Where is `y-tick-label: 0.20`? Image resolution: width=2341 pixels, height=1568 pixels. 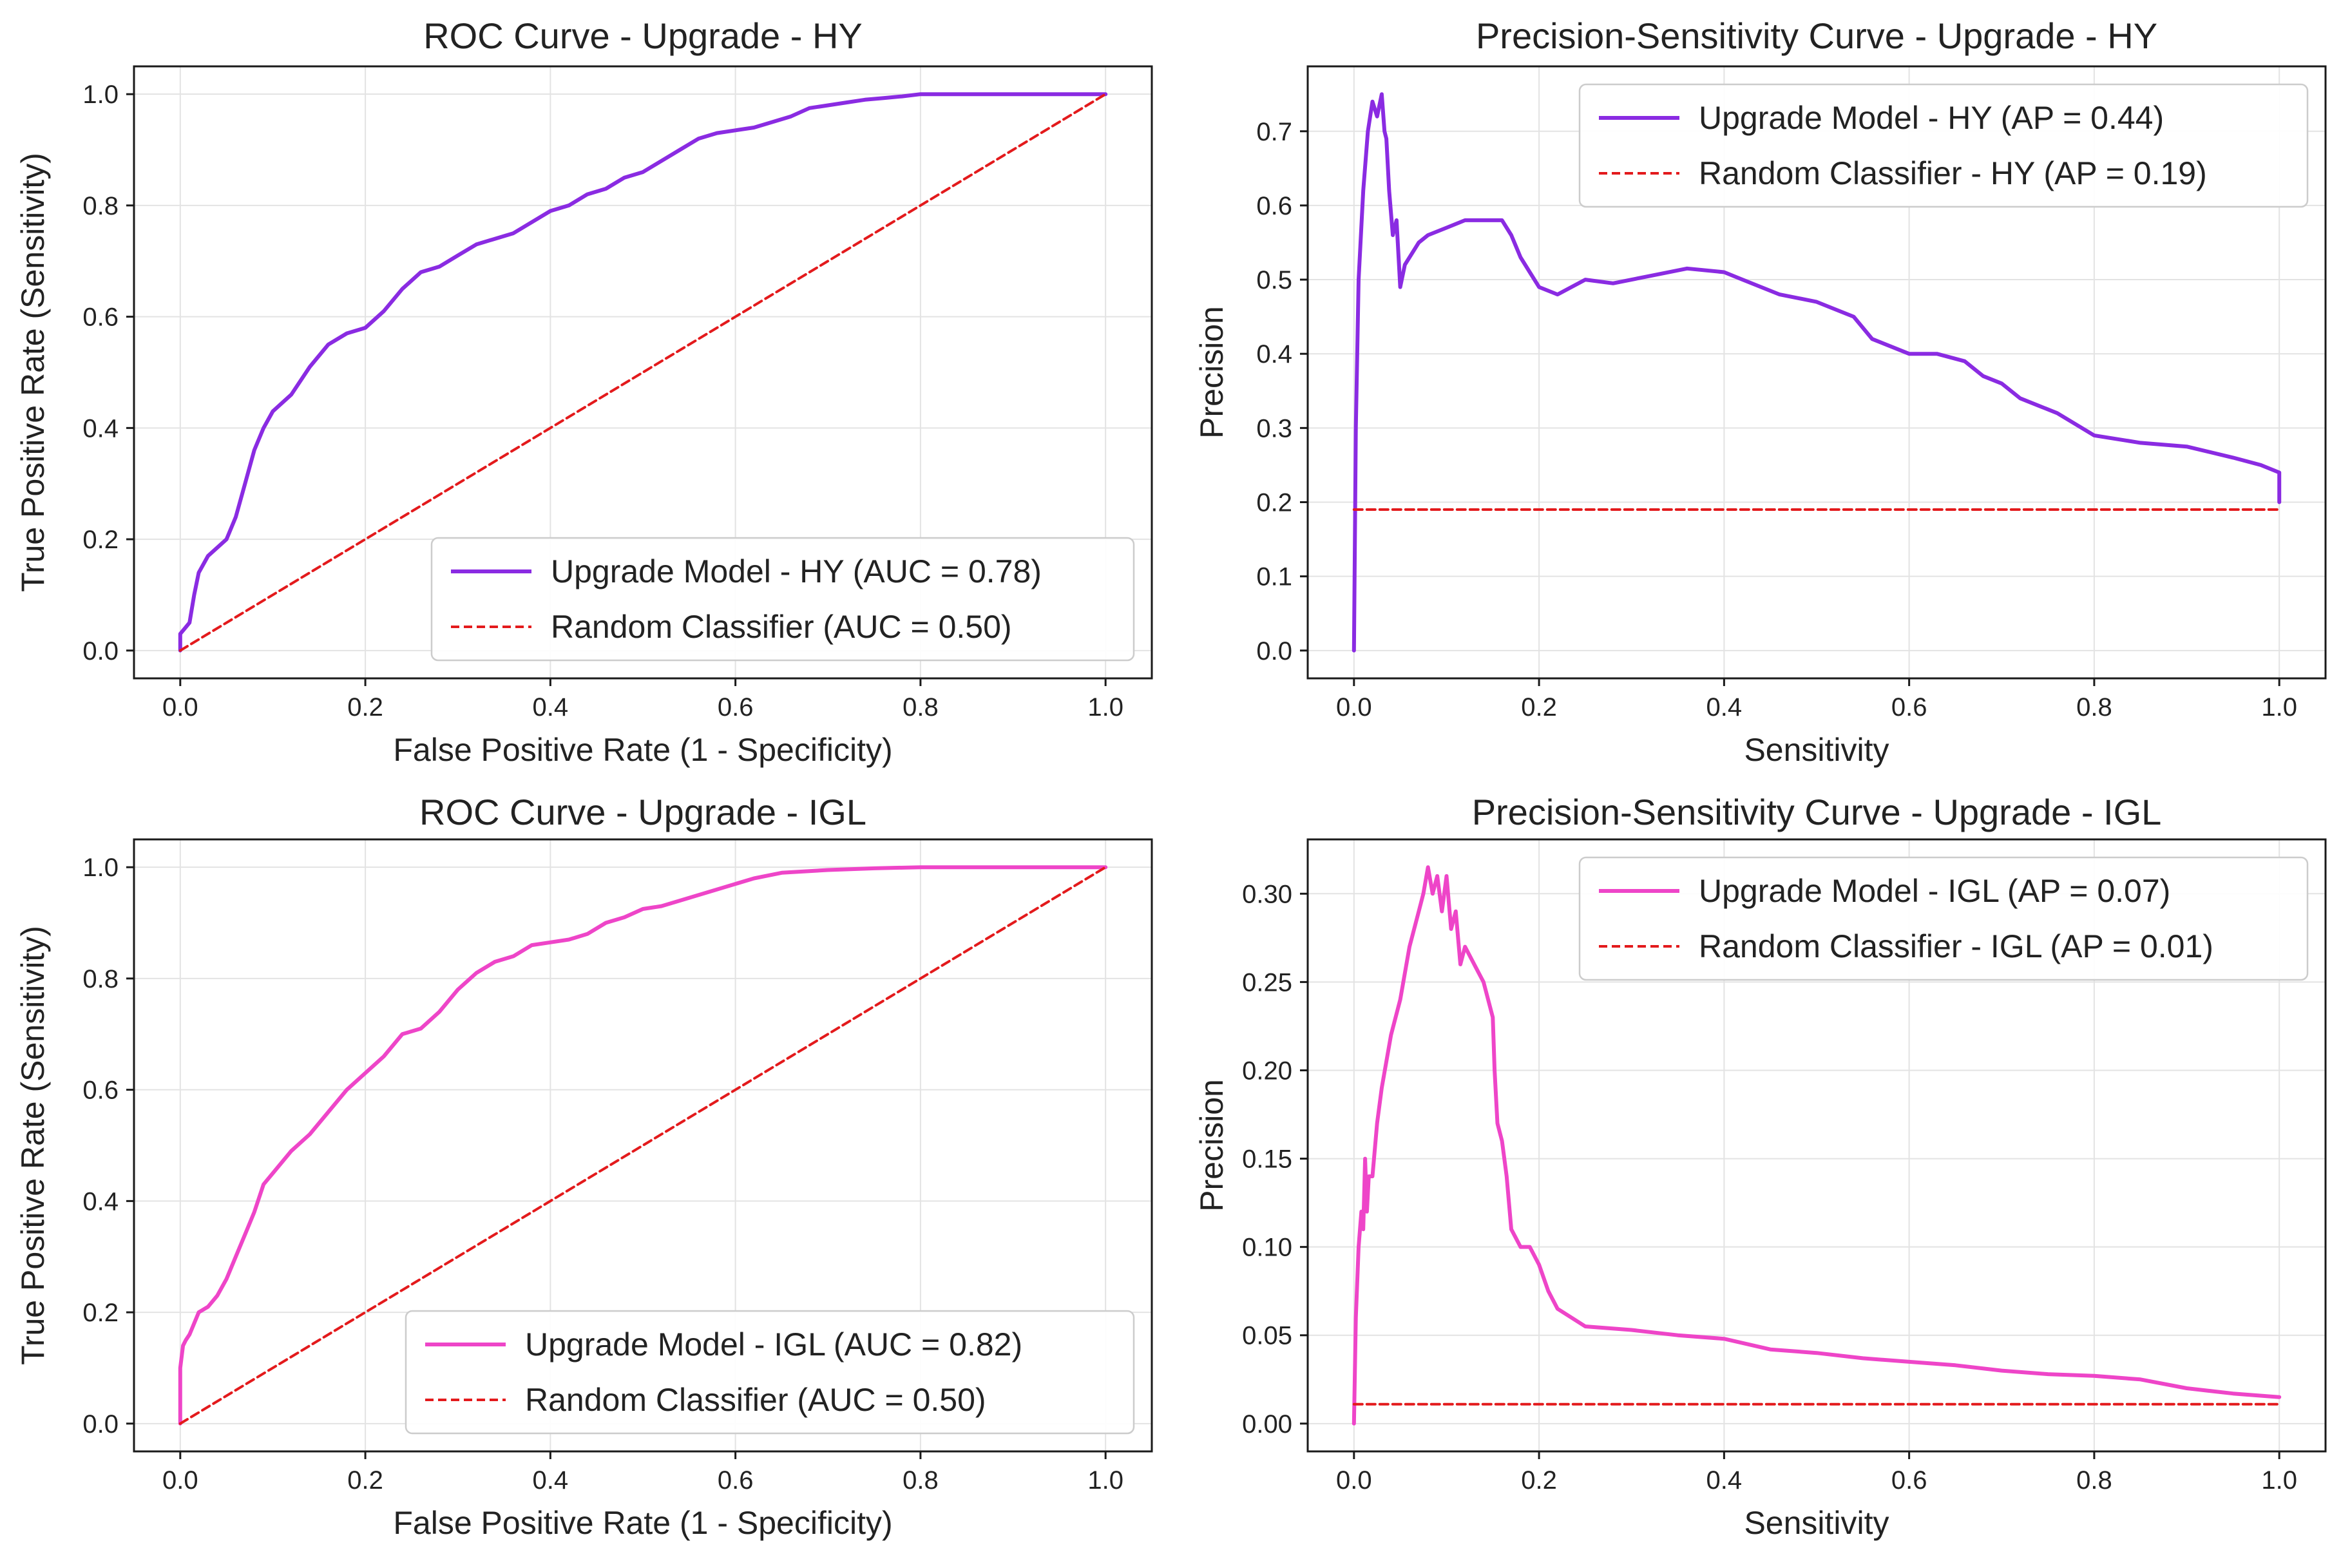 y-tick-label: 0.20 is located at coordinates (1267, 1071).